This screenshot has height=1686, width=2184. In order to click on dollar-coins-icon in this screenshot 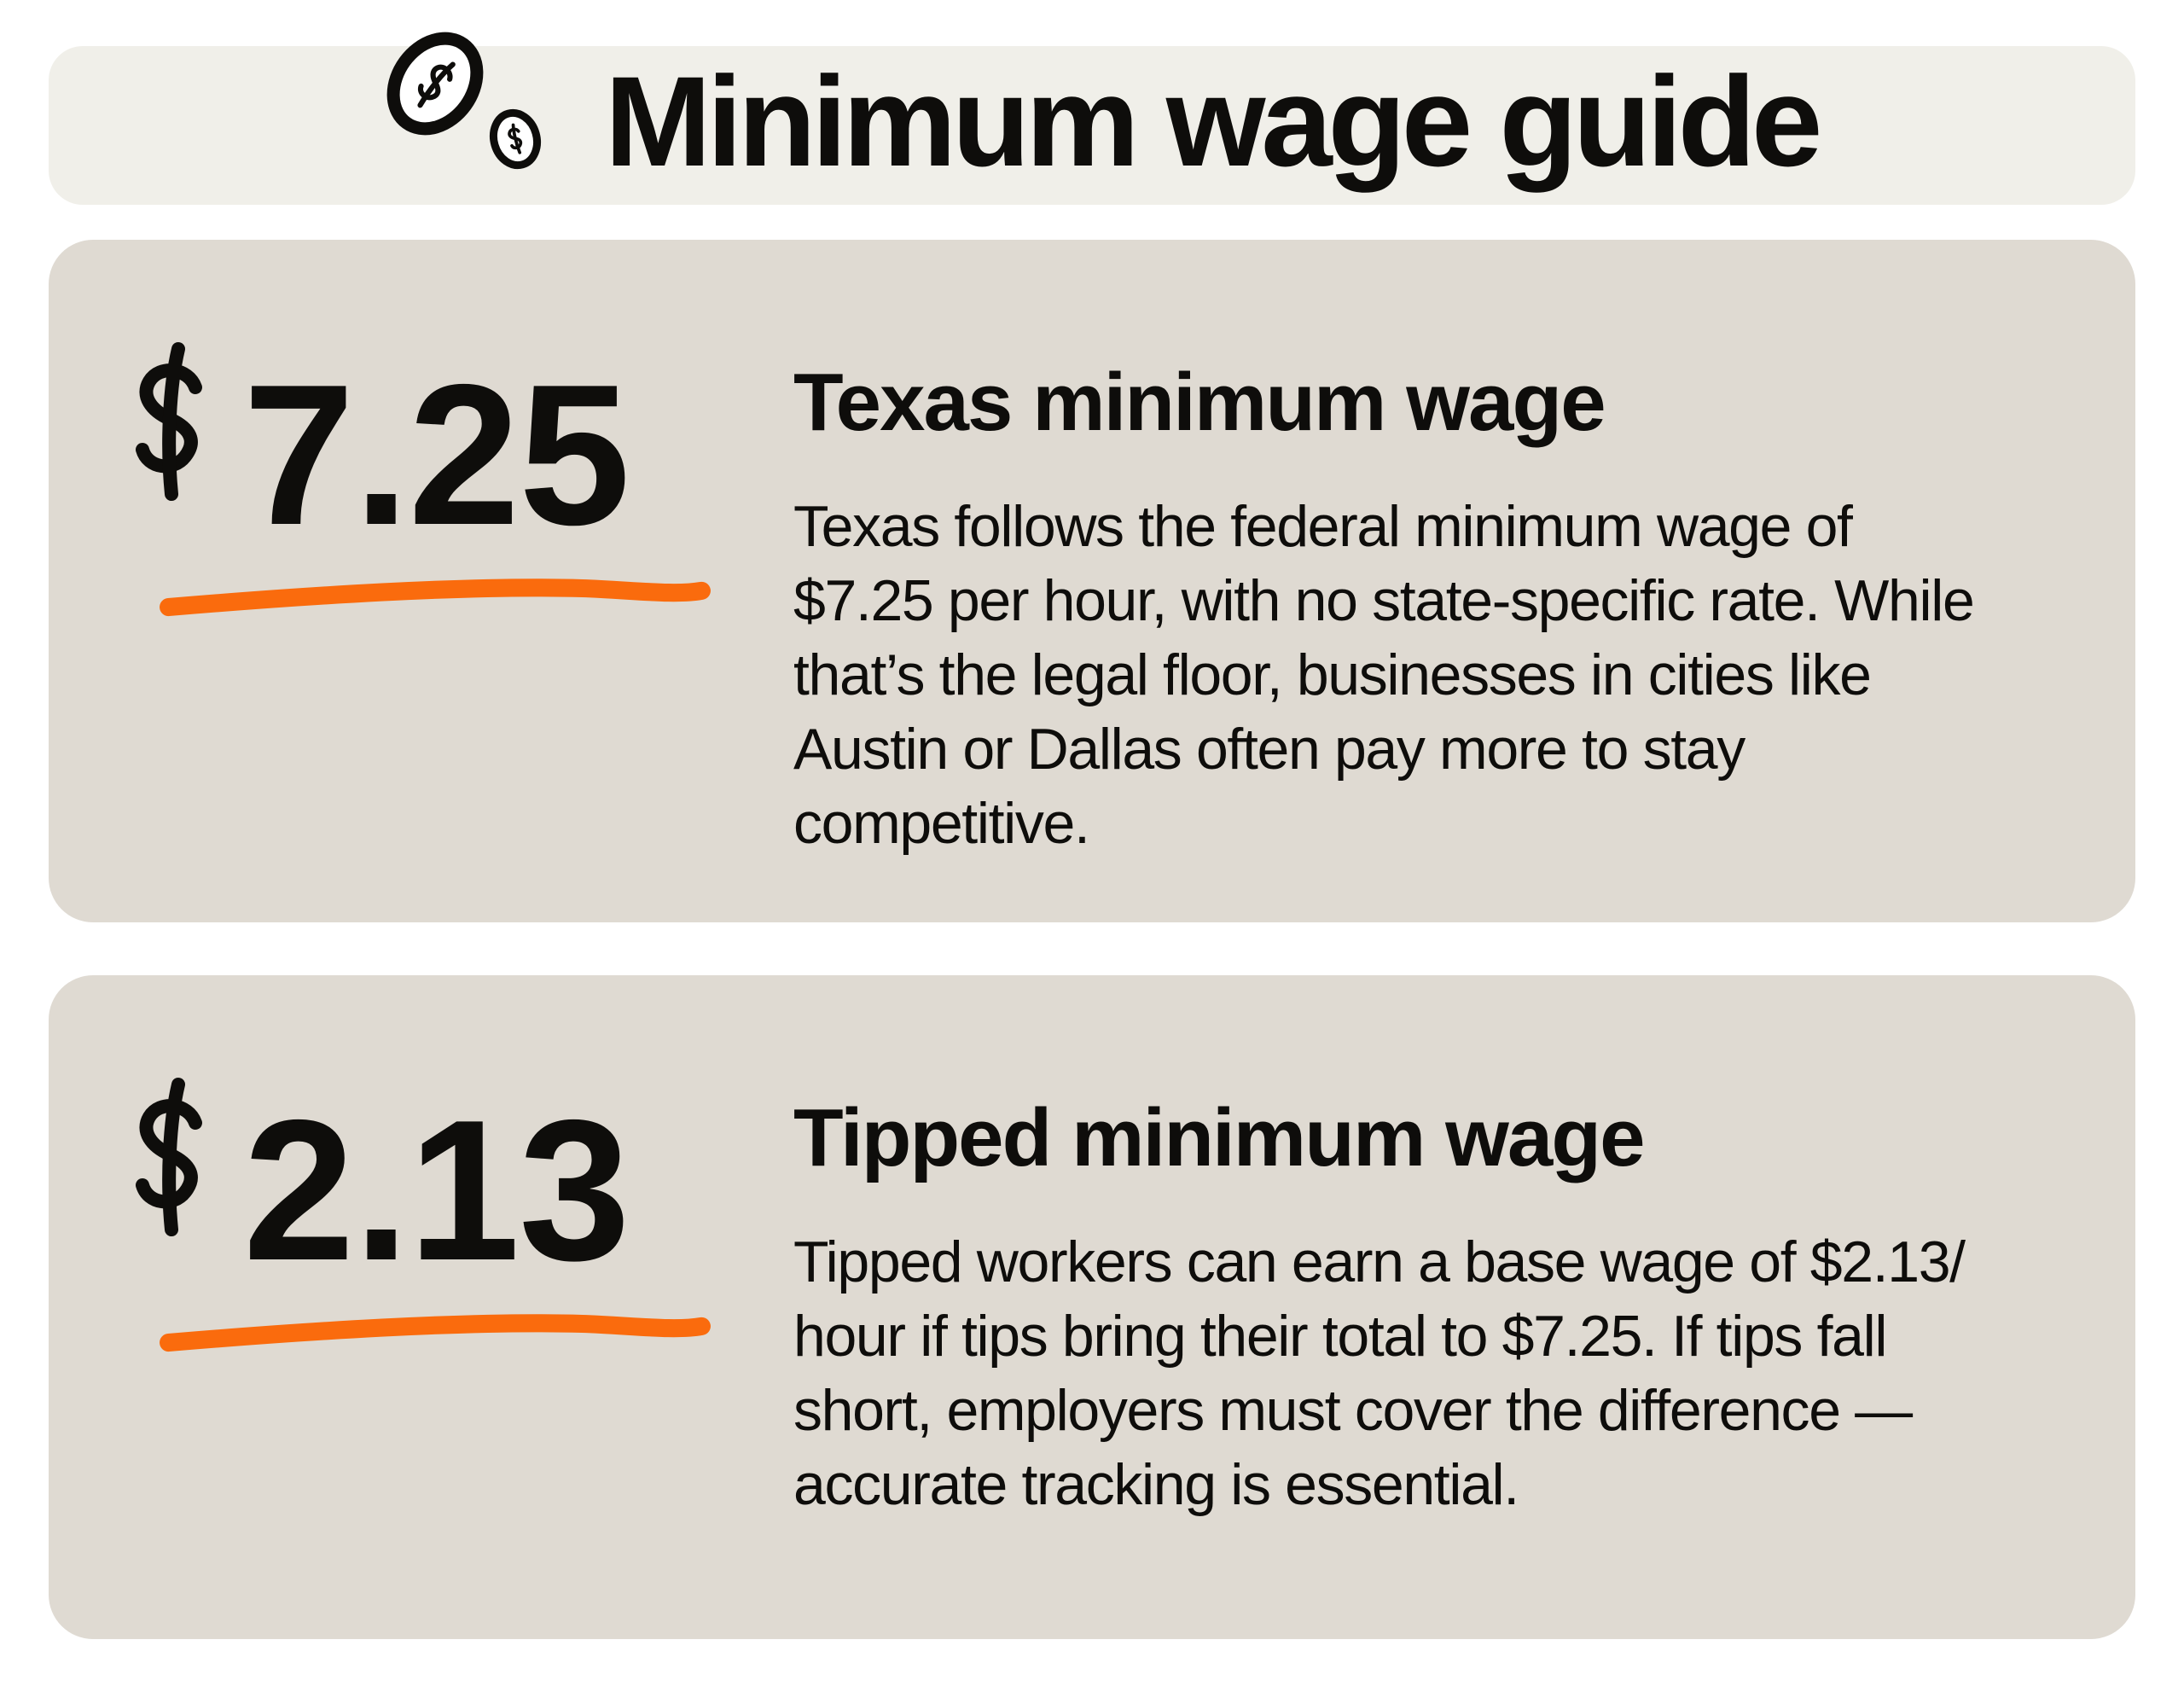, I will do `click(454, 118)`.